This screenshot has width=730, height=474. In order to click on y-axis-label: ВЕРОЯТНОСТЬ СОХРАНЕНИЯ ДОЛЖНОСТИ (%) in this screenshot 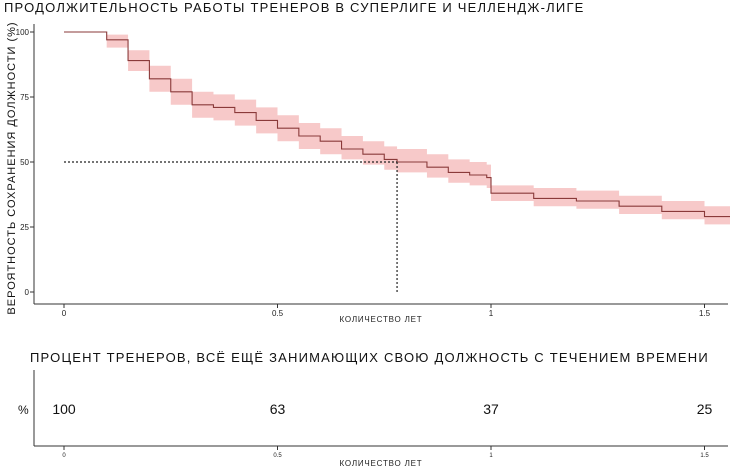, I will do `click(12, 167)`.